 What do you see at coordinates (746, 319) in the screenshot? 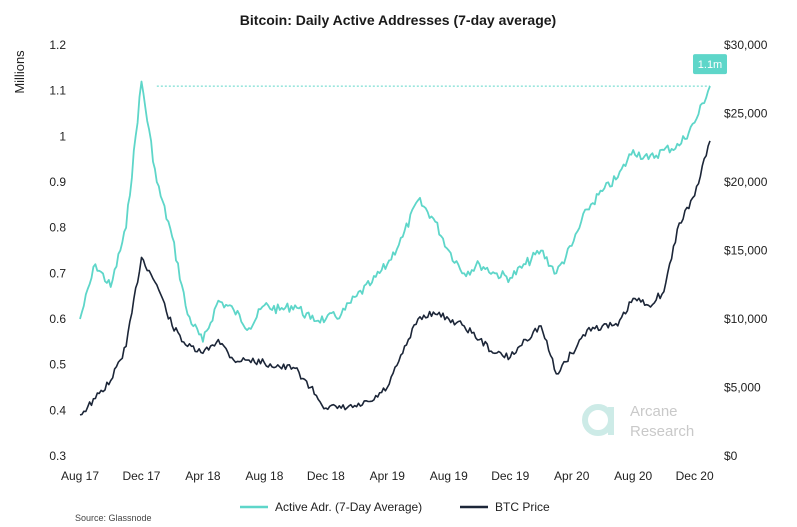
I see `y2-tick-label: $10,000` at bounding box center [746, 319].